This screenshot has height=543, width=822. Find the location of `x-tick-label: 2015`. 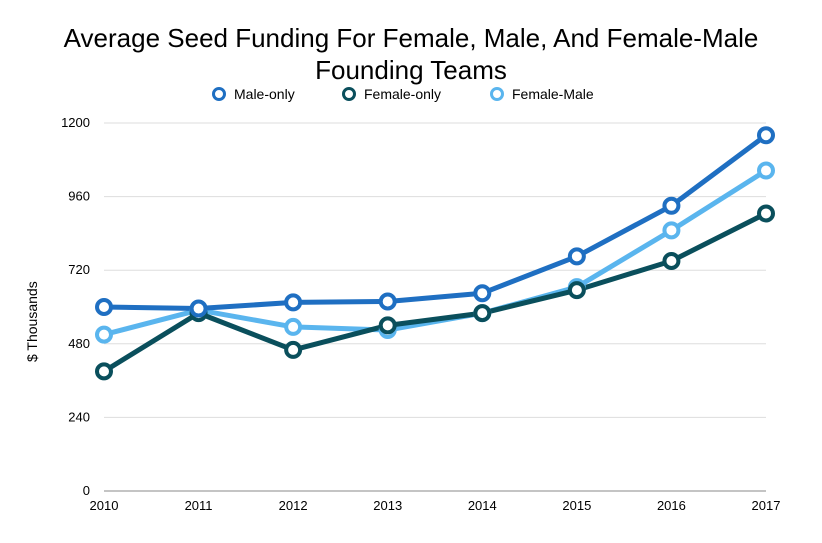

x-tick-label: 2015 is located at coordinates (576, 505).